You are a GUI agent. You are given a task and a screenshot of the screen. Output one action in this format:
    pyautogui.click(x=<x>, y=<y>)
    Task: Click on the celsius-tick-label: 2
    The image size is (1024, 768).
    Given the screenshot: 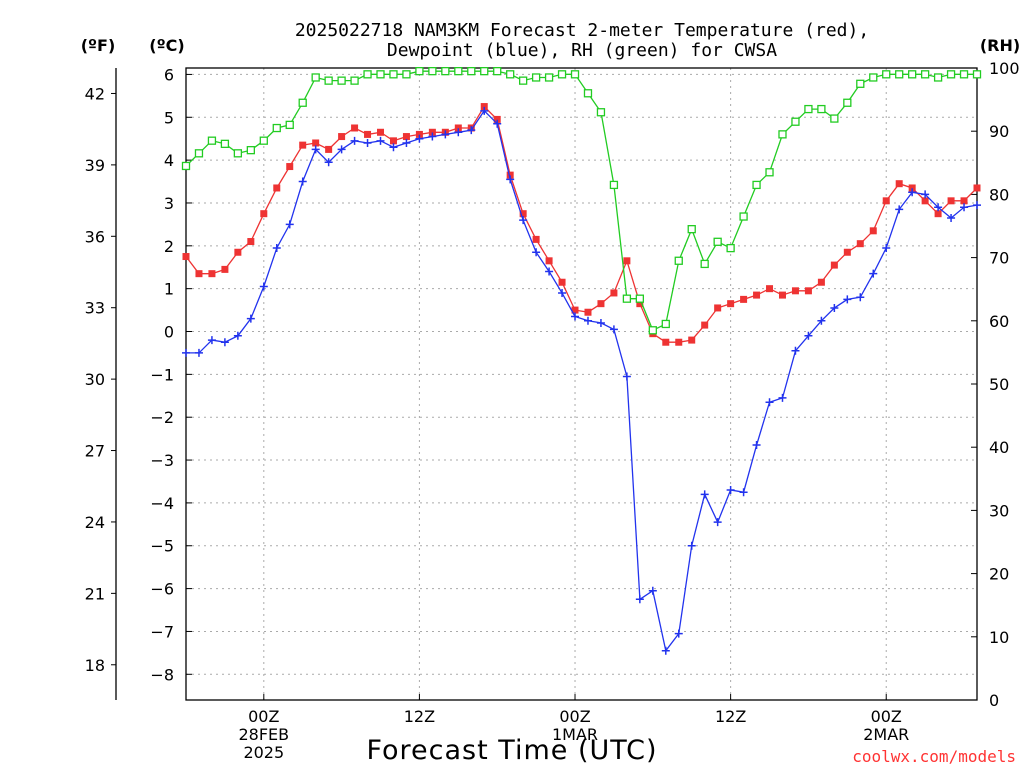 What is the action you would take?
    pyautogui.click(x=169, y=246)
    